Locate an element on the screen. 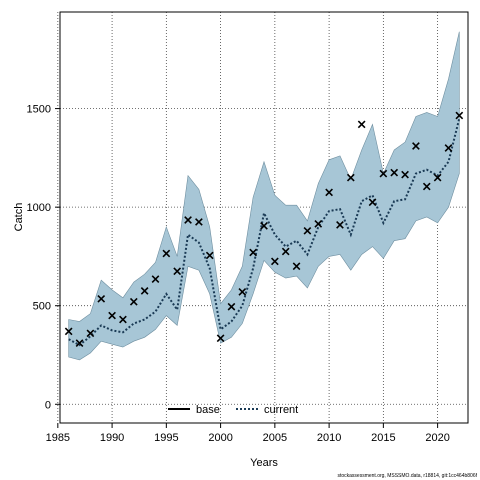  y-axis-title: Catch is located at coordinates (19, 217).